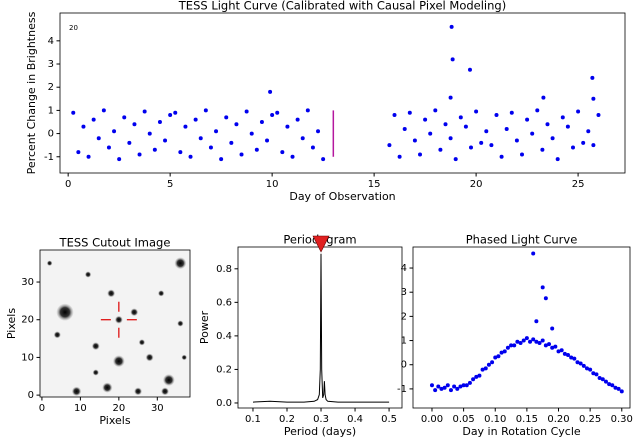 Image resolution: width=639 pixels, height=438 pixels. What do you see at coordinates (115, 323) in the screenshot?
I see `image-background` at bounding box center [115, 323].